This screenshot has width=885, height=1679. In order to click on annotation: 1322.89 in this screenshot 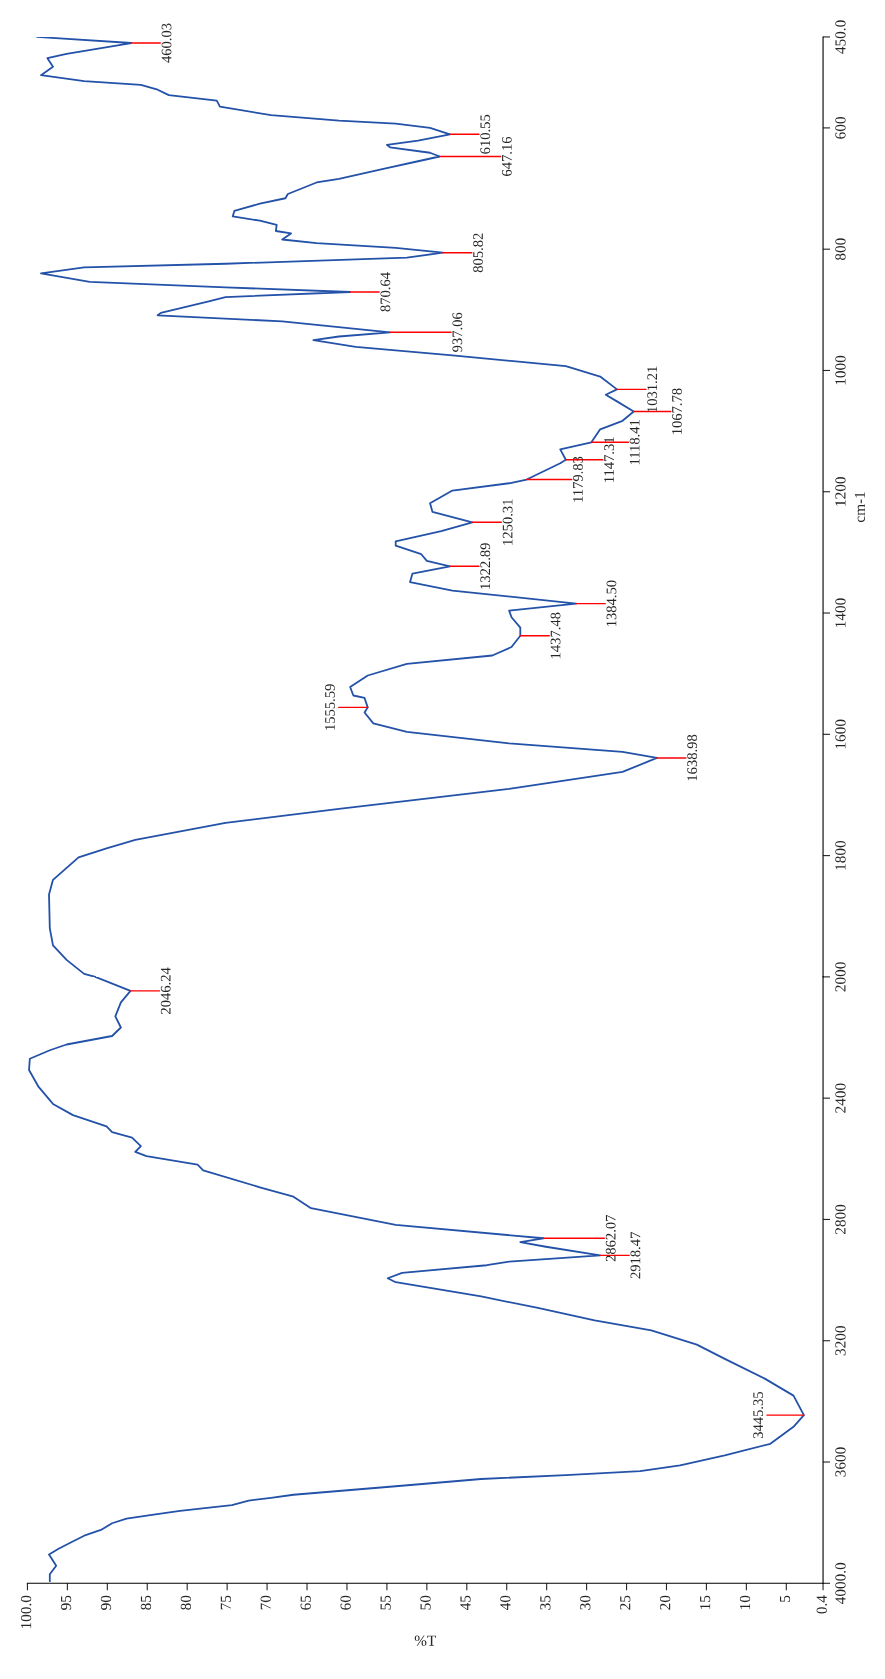, I will do `click(485, 566)`.